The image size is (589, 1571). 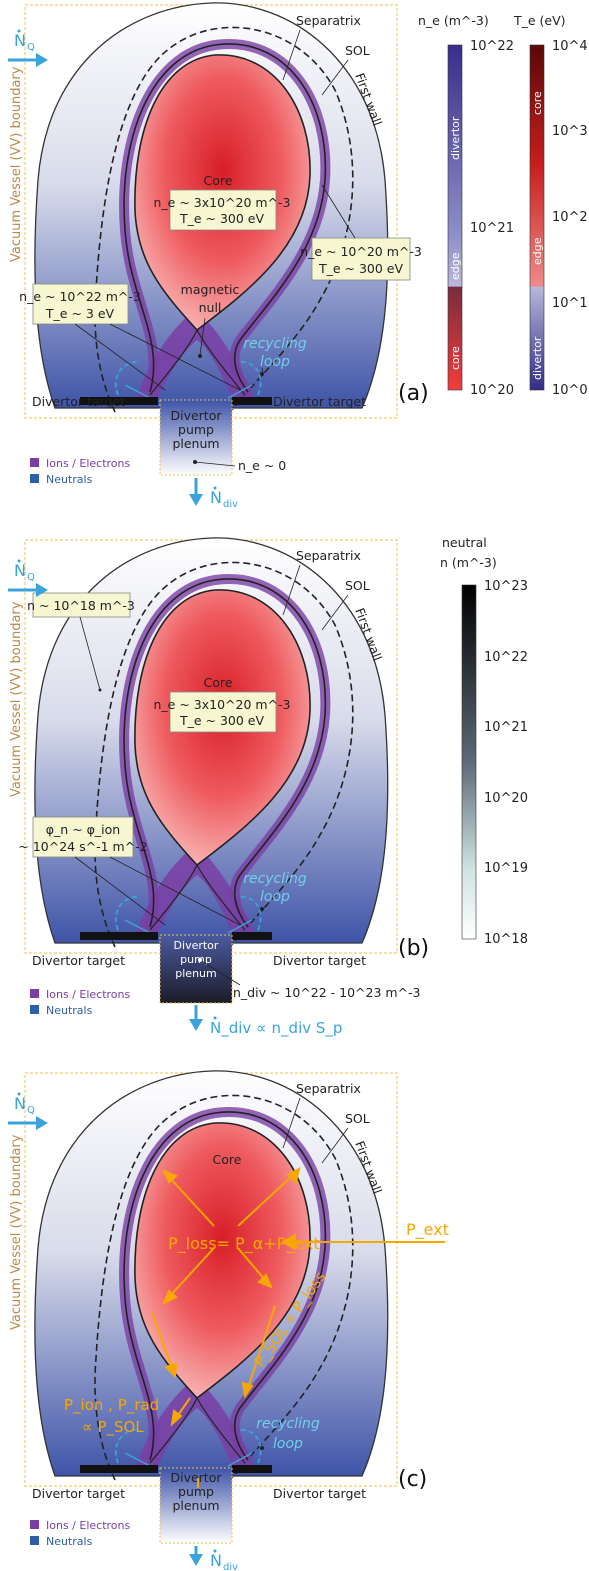 What do you see at coordinates (506, 586) in the screenshot?
I see `cb-n-tick-0: 10^23` at bounding box center [506, 586].